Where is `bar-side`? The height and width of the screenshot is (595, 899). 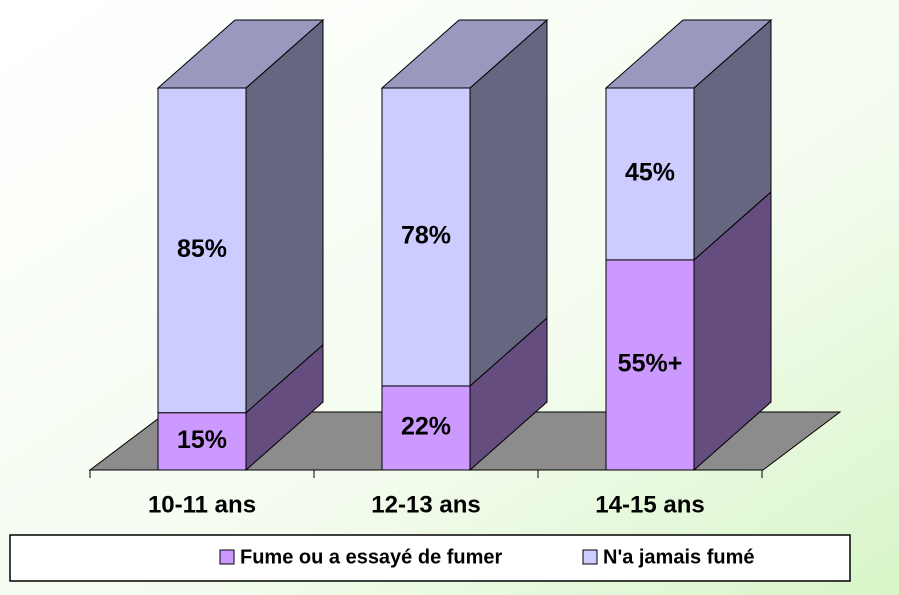 bar-side is located at coordinates (284, 216).